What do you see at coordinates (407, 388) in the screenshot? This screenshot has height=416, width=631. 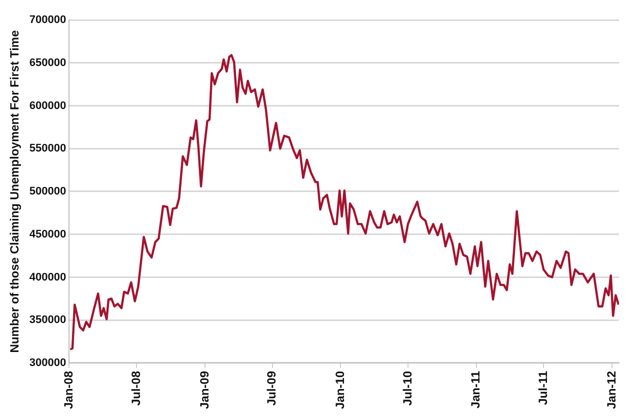 I see `x-tick-label: Jul-10` at bounding box center [407, 388].